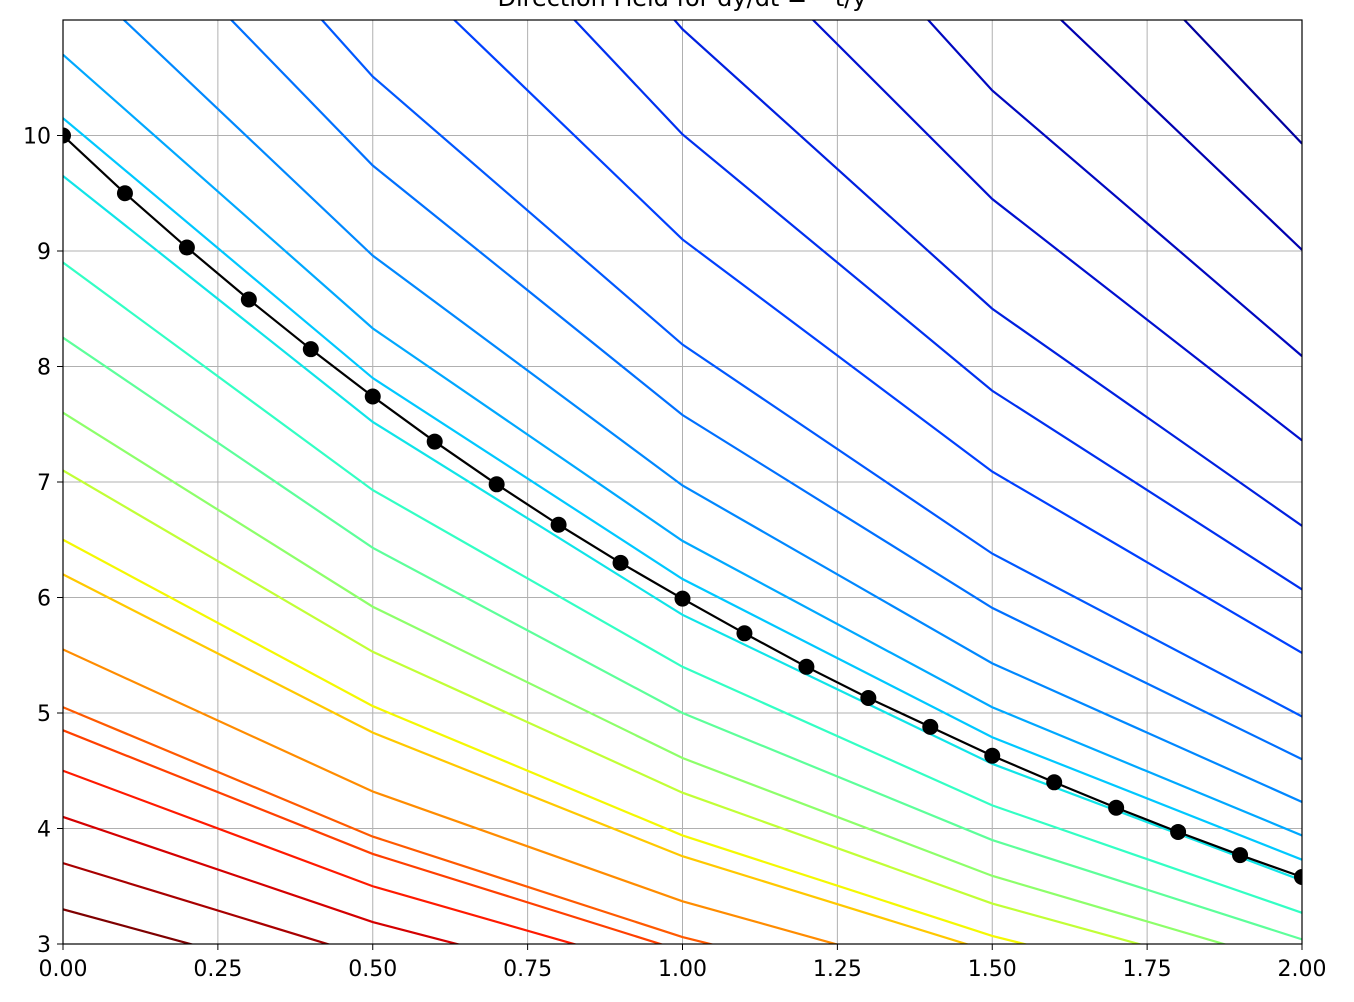 This screenshot has width=1354, height=1002. What do you see at coordinates (44, 599) in the screenshot?
I see `y-tick-label: 6` at bounding box center [44, 599].